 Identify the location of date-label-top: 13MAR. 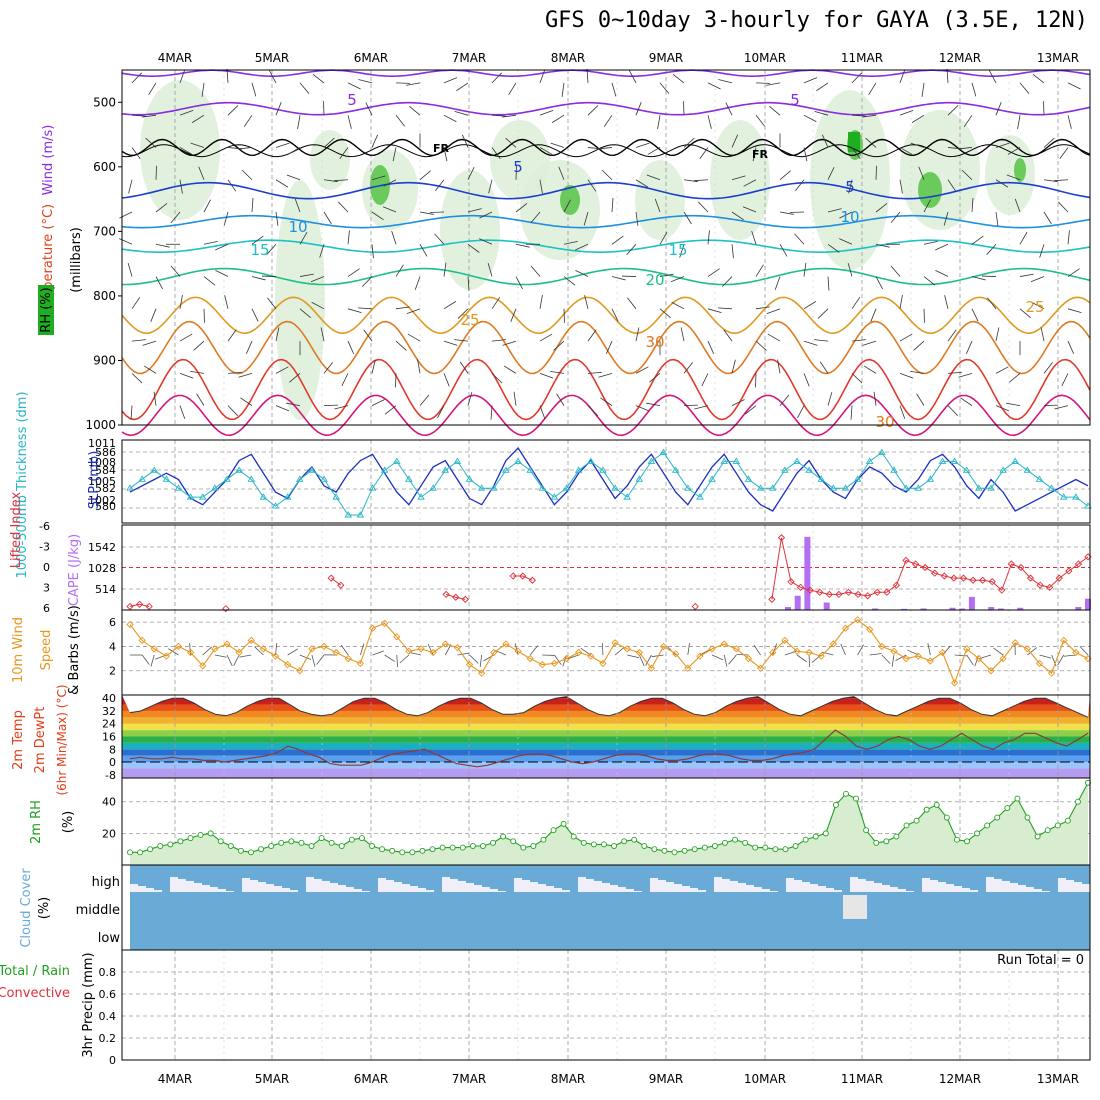
(1058, 58).